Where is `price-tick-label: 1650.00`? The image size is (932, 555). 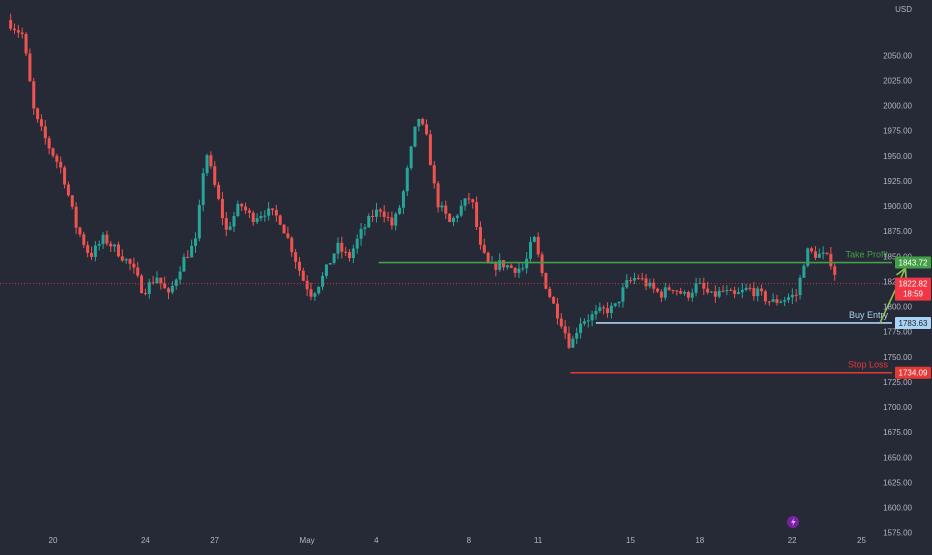
price-tick-label: 1650.00 is located at coordinates (897, 457).